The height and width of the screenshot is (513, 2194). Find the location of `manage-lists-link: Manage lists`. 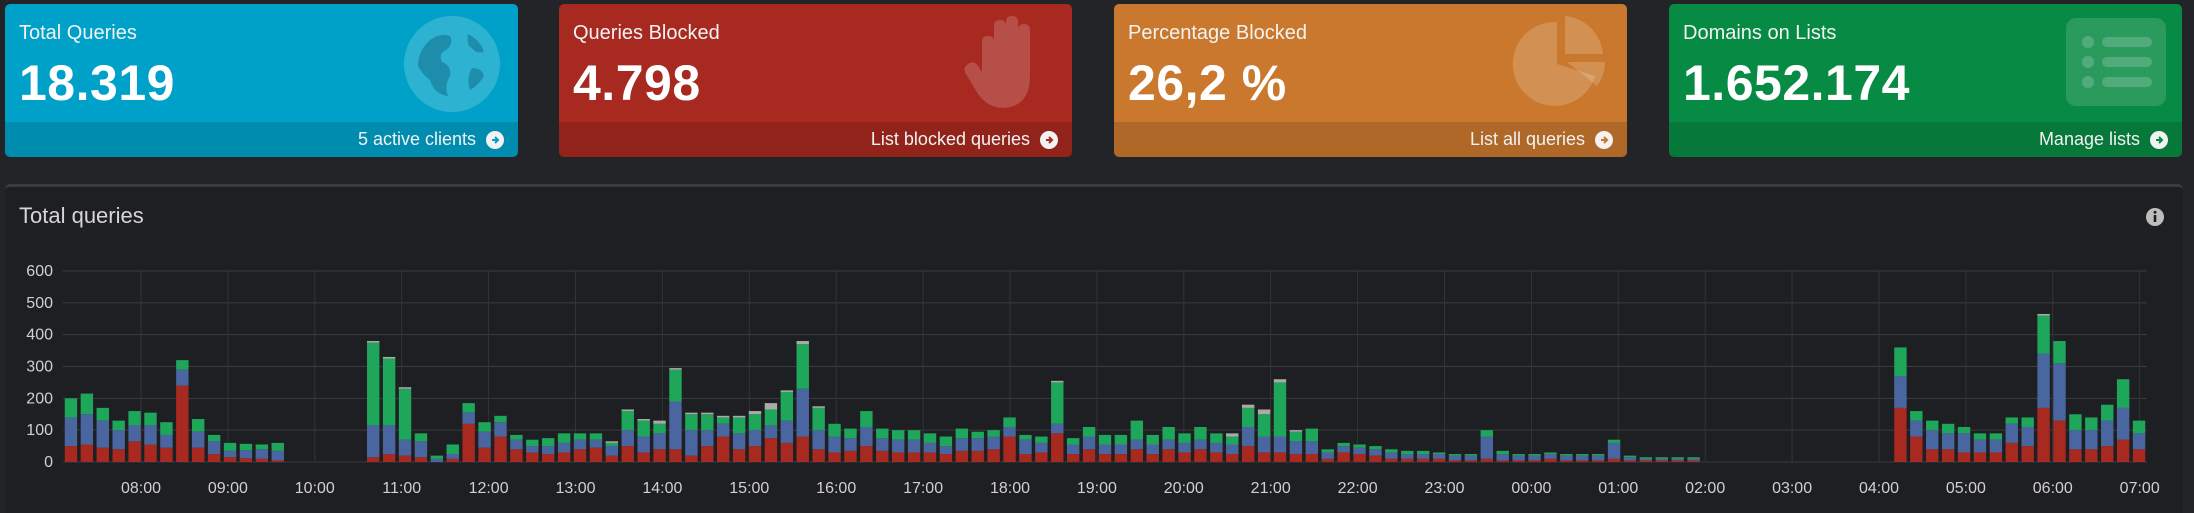

manage-lists-link: Manage lists is located at coordinates (1925, 139).